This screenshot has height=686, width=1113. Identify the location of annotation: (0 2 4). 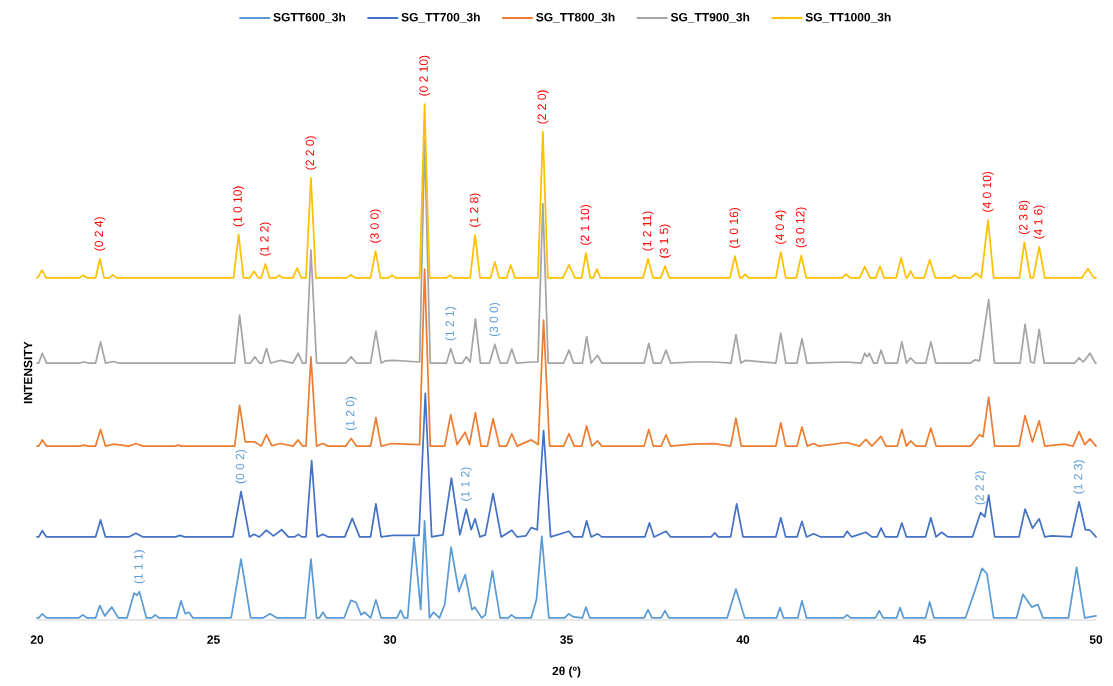
(100, 234).